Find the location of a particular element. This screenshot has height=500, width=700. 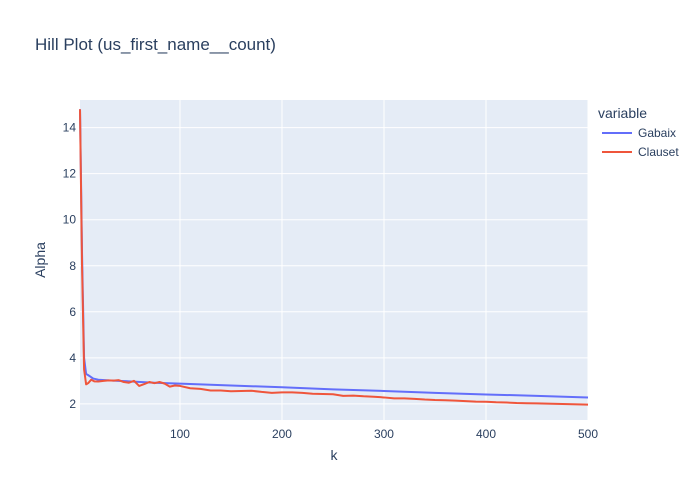

legend-title: variable is located at coordinates (622, 113).